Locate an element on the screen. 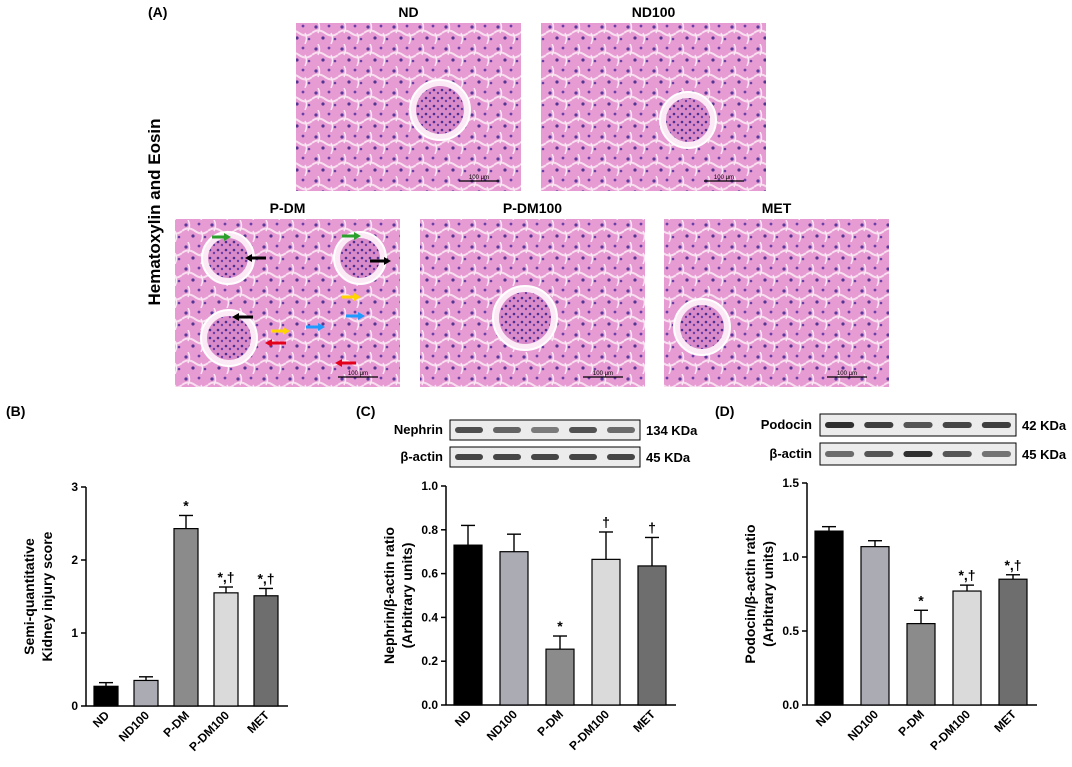 The height and width of the screenshot is (767, 1072). blot-size-label: 45 KDa is located at coordinates (668, 457).